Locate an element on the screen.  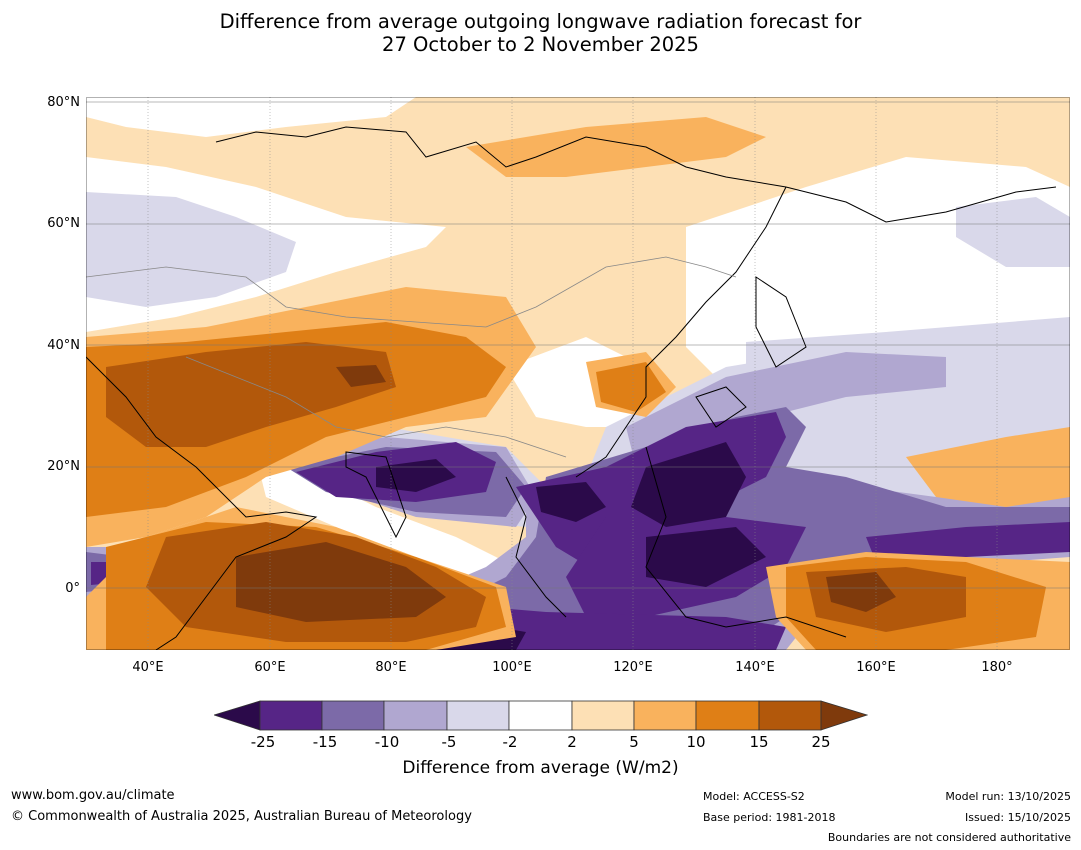
lat-label-60n: 60°N is located at coordinates (63, 223).